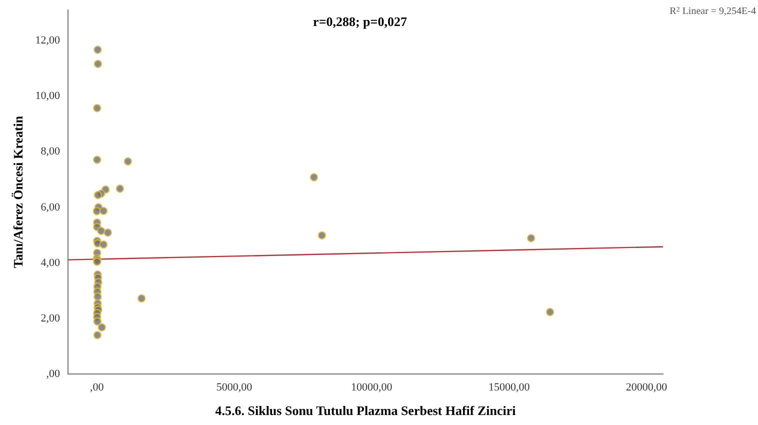 The height and width of the screenshot is (425, 758). I want to click on y-tick-label: 8,00, so click(50, 152).